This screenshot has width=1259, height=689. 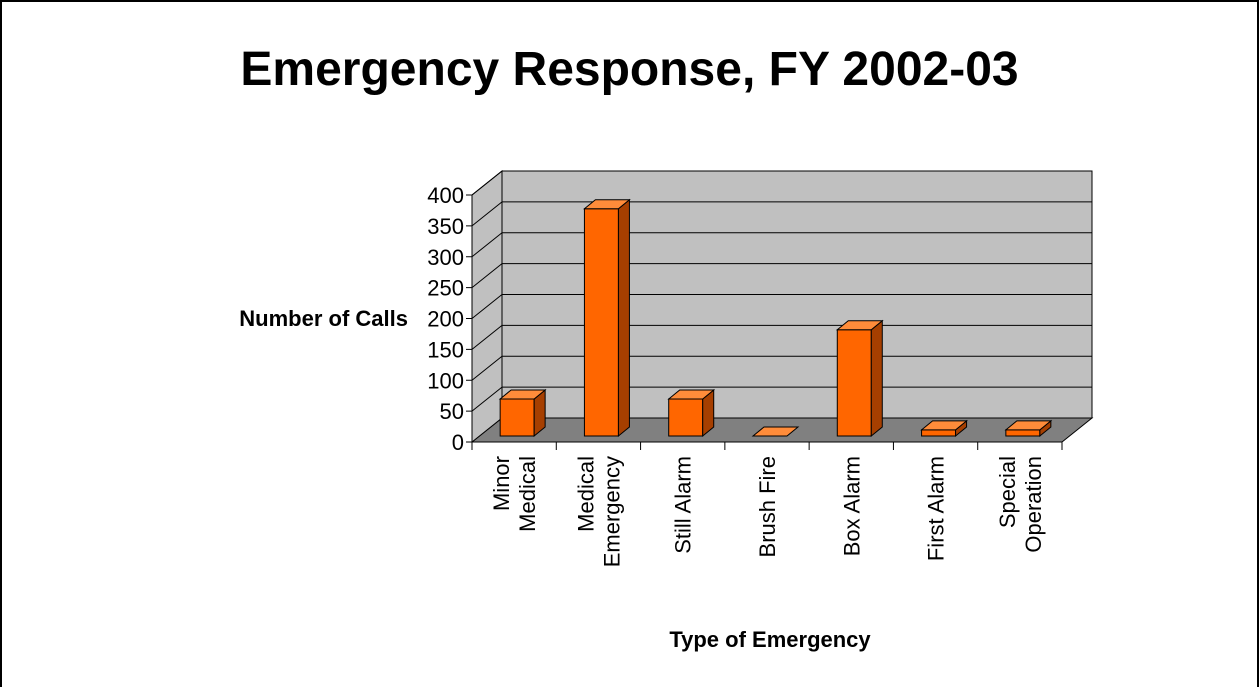 What do you see at coordinates (1007, 492) in the screenshot?
I see `x-tick-label: Special` at bounding box center [1007, 492].